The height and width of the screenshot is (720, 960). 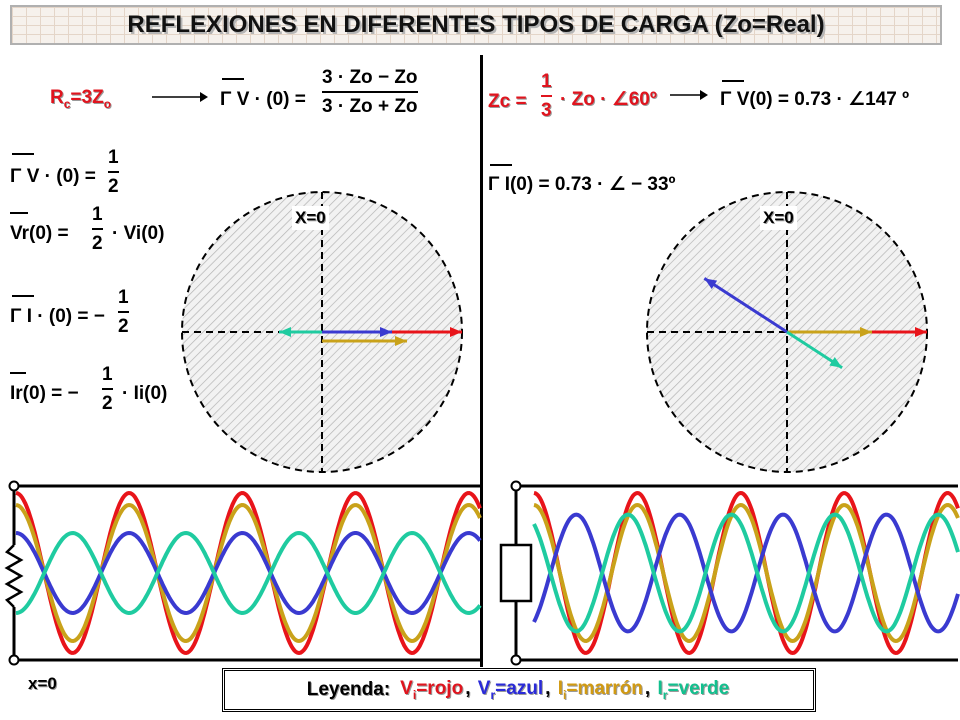 I want to click on legend-item: Ii=marrón, so click(x=600, y=690).